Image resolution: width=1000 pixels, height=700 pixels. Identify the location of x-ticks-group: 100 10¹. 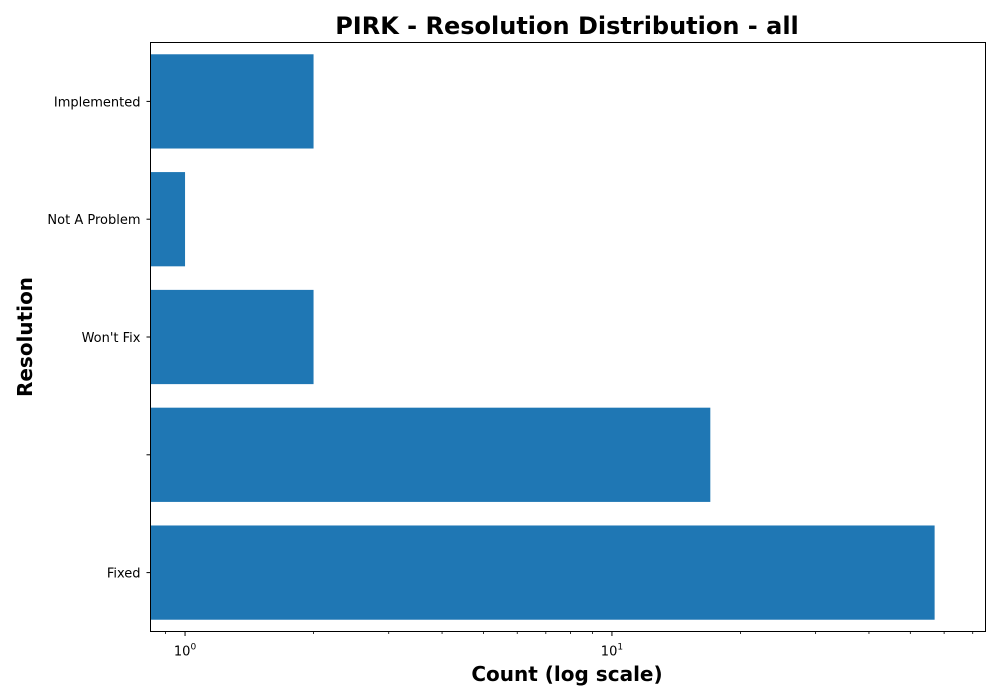
(569, 645).